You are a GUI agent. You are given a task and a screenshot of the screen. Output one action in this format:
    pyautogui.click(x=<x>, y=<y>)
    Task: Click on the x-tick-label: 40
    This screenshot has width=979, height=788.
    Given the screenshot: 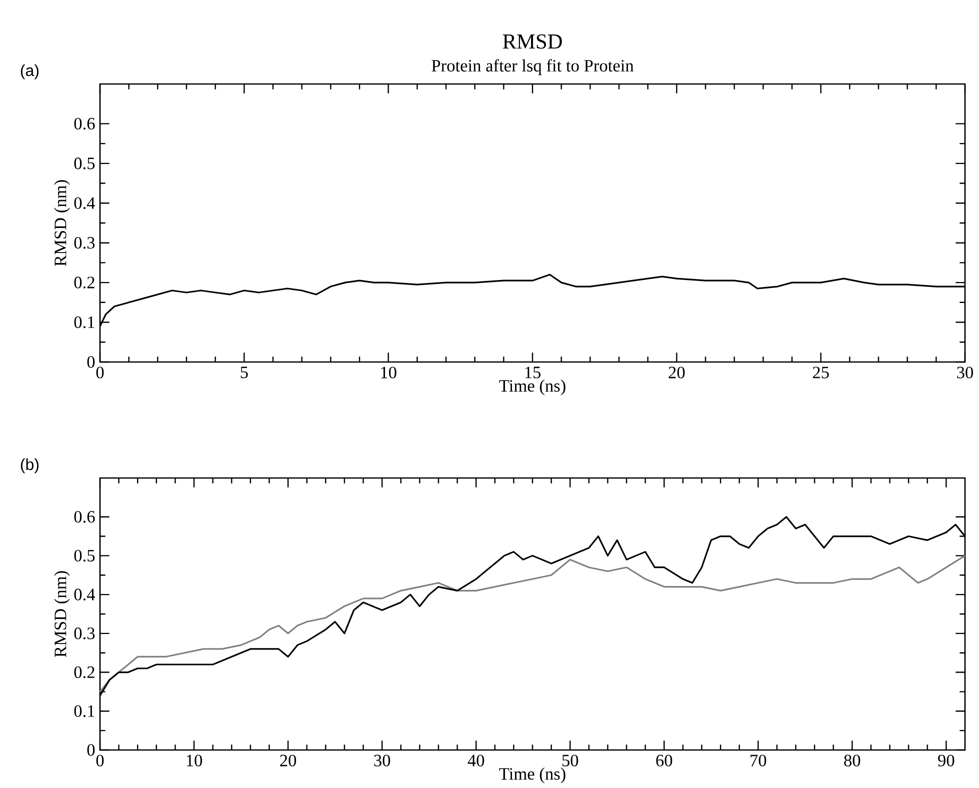 What is the action you would take?
    pyautogui.click(x=476, y=760)
    